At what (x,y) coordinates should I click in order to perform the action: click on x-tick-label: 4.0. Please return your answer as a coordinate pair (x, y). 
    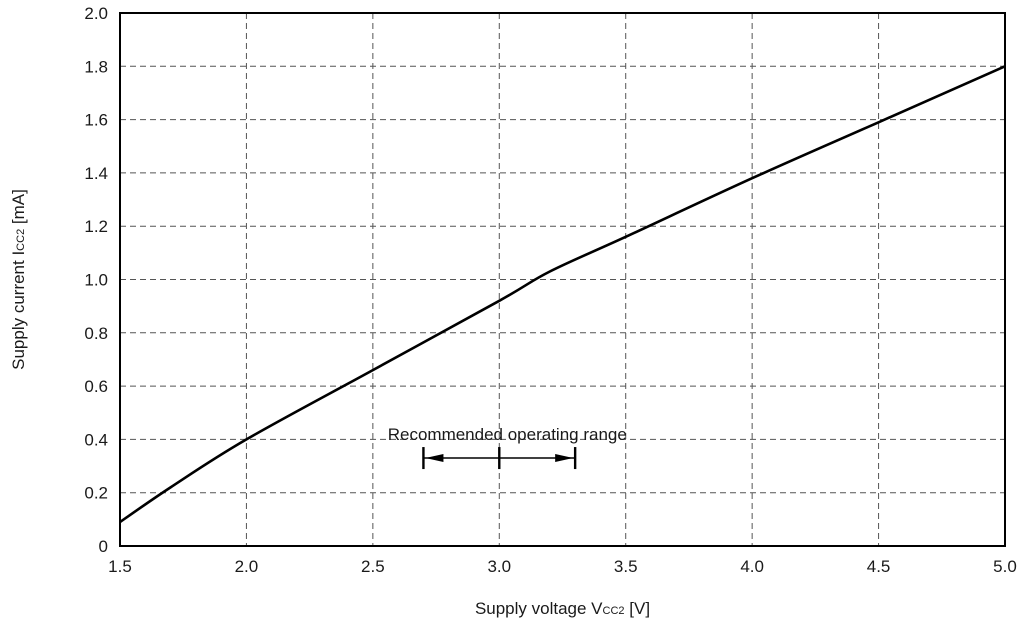
    Looking at the image, I should click on (752, 566).